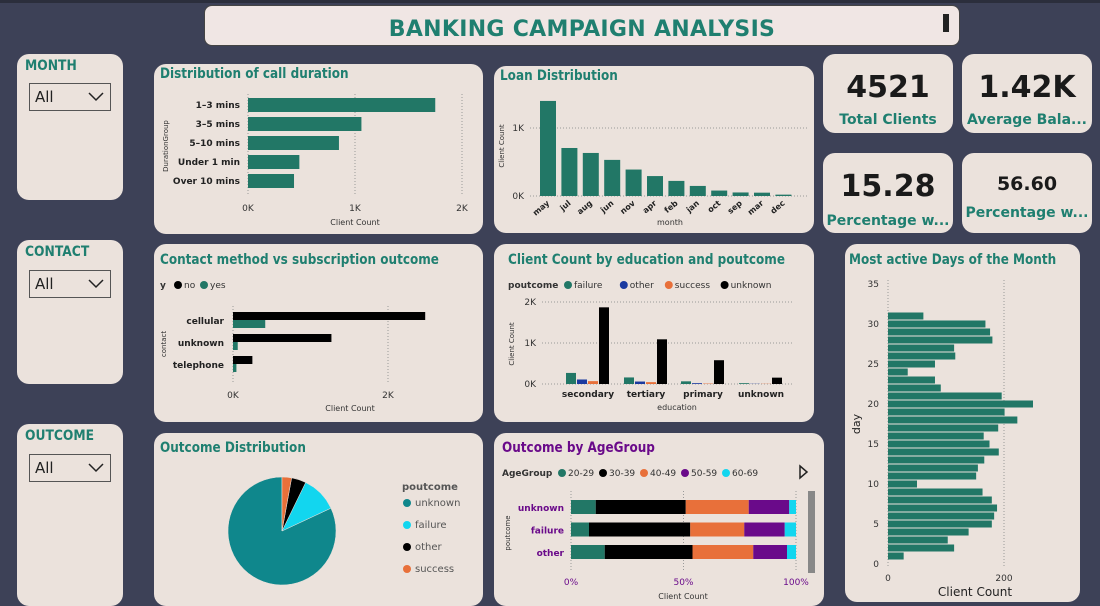 This screenshot has height=606, width=1100. I want to click on legend-title: poutcome, so click(430, 487).